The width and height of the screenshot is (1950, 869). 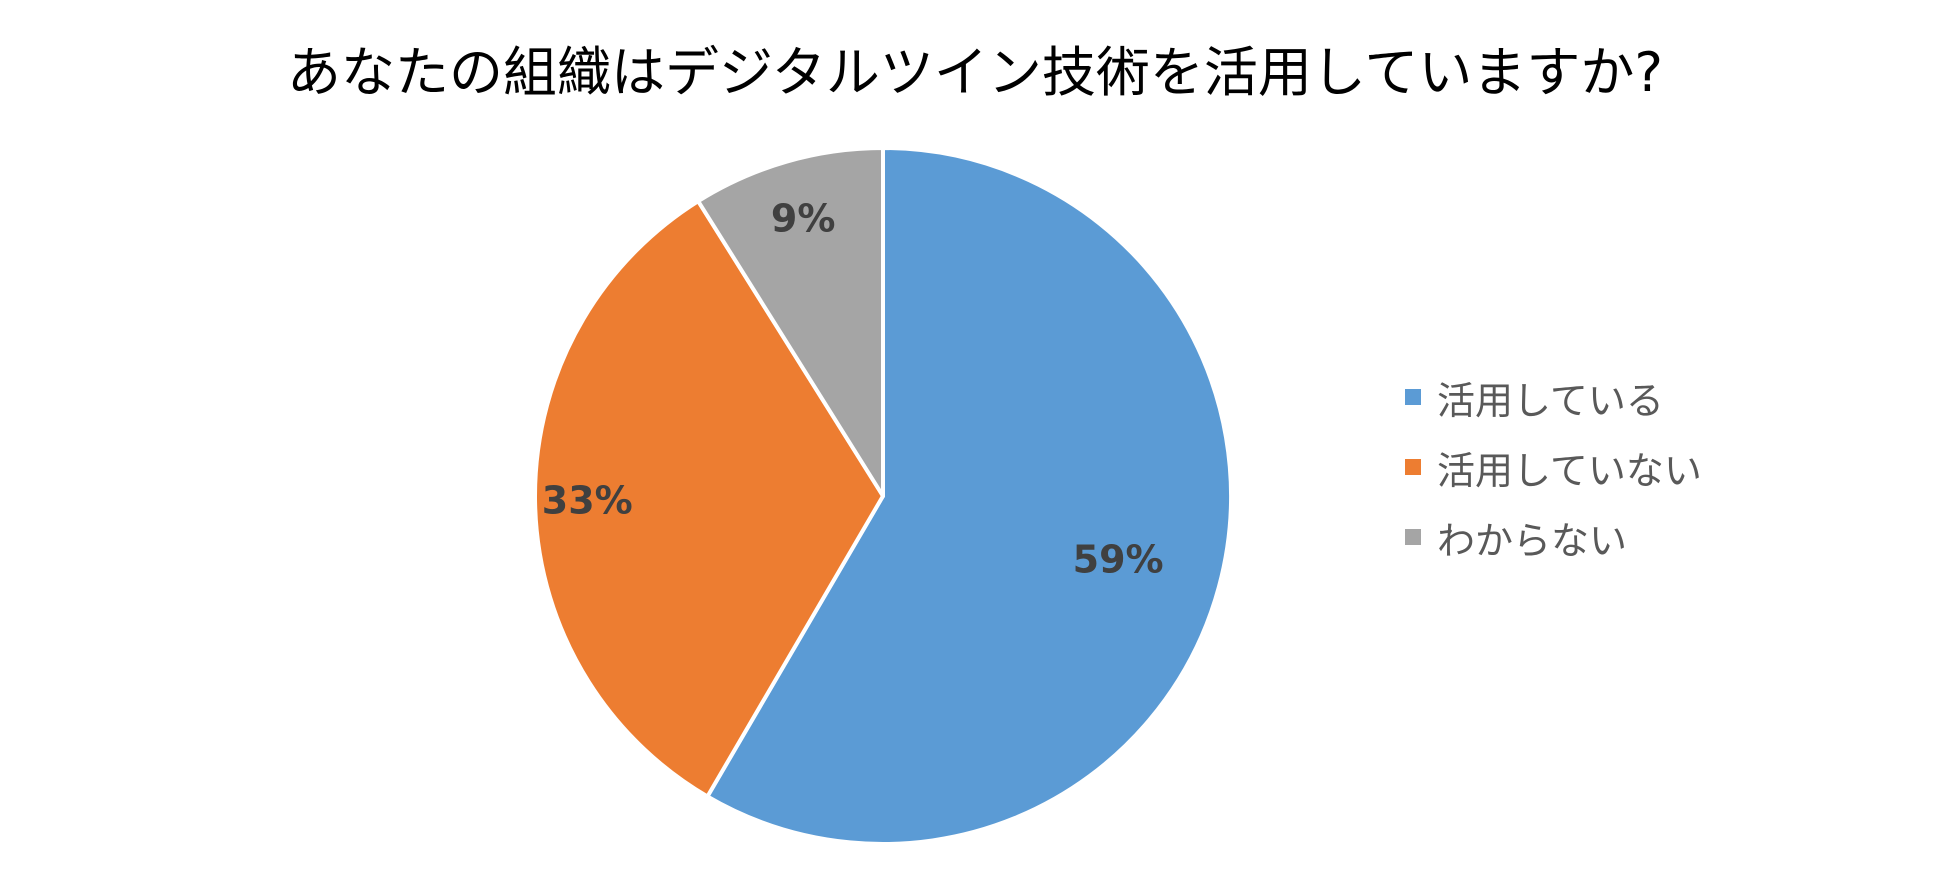 What do you see at coordinates (709, 499) in the screenshot?
I see `pie-slice-not-using` at bounding box center [709, 499].